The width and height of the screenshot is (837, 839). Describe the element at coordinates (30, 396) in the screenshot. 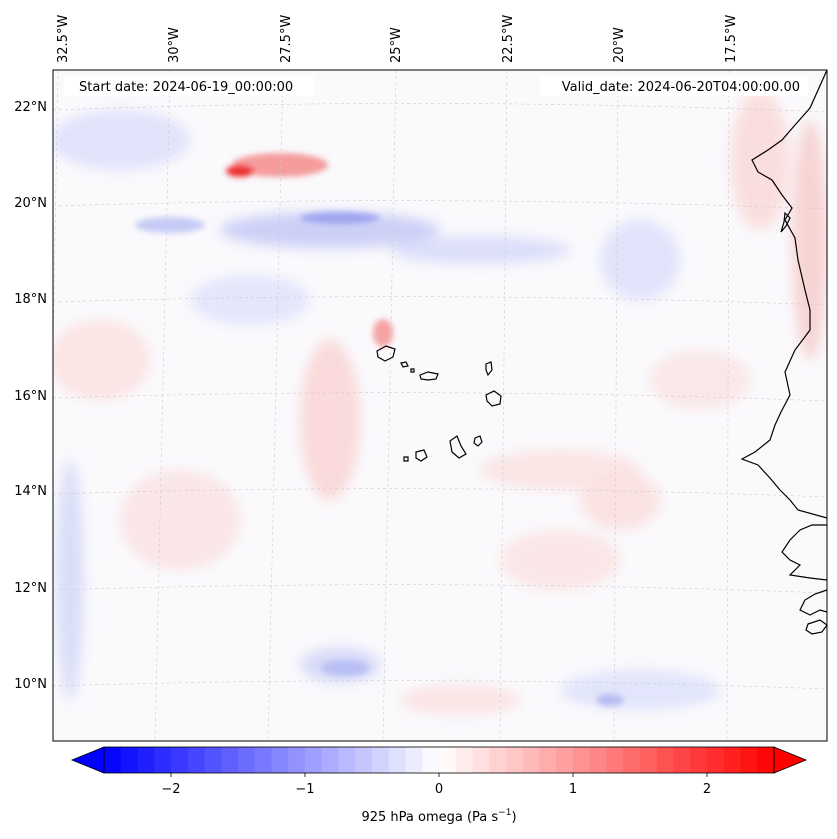

I see `lat-label: 16°N` at that location.